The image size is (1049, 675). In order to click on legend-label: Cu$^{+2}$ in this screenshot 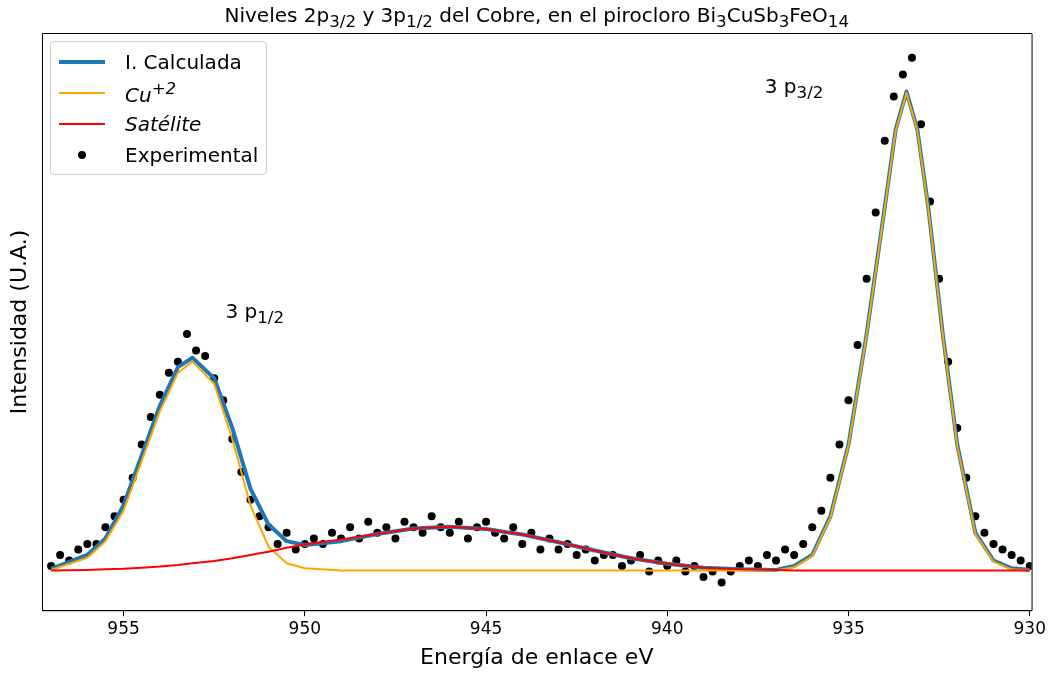, I will do `click(151, 92)`.